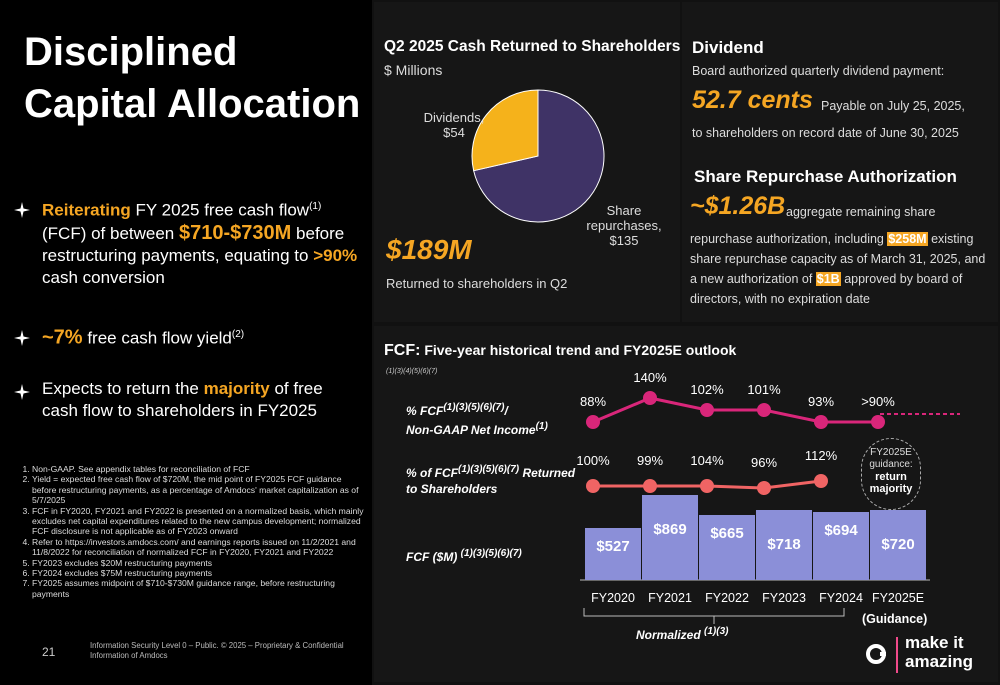 The image size is (1000, 685). Describe the element at coordinates (840, 162) in the screenshot. I see `dividend-panel` at that location.